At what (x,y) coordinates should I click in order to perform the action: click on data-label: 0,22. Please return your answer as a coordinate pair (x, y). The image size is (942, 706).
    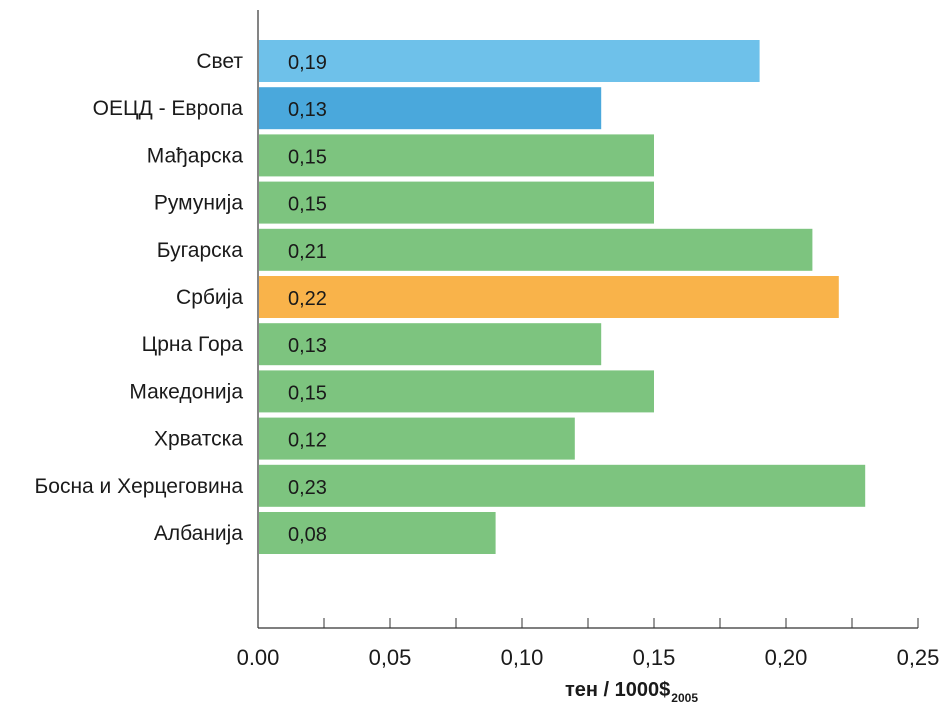
    Looking at the image, I should click on (307, 299).